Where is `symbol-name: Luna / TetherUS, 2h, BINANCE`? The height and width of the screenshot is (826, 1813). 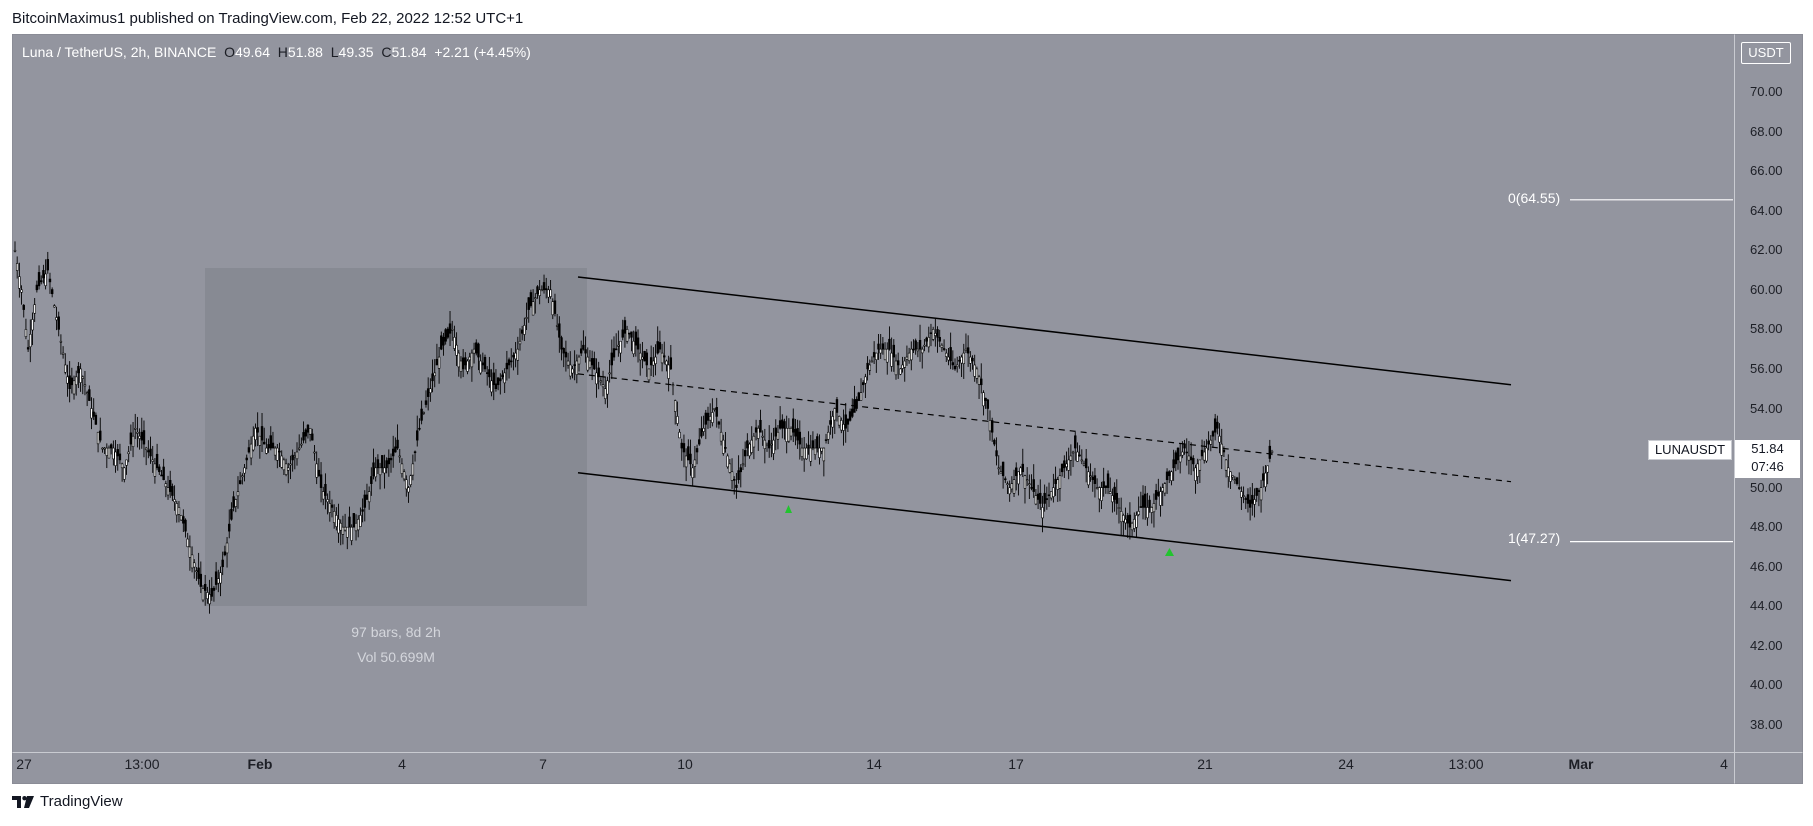
symbol-name: Luna / TetherUS, 2h, BINANCE is located at coordinates (119, 52).